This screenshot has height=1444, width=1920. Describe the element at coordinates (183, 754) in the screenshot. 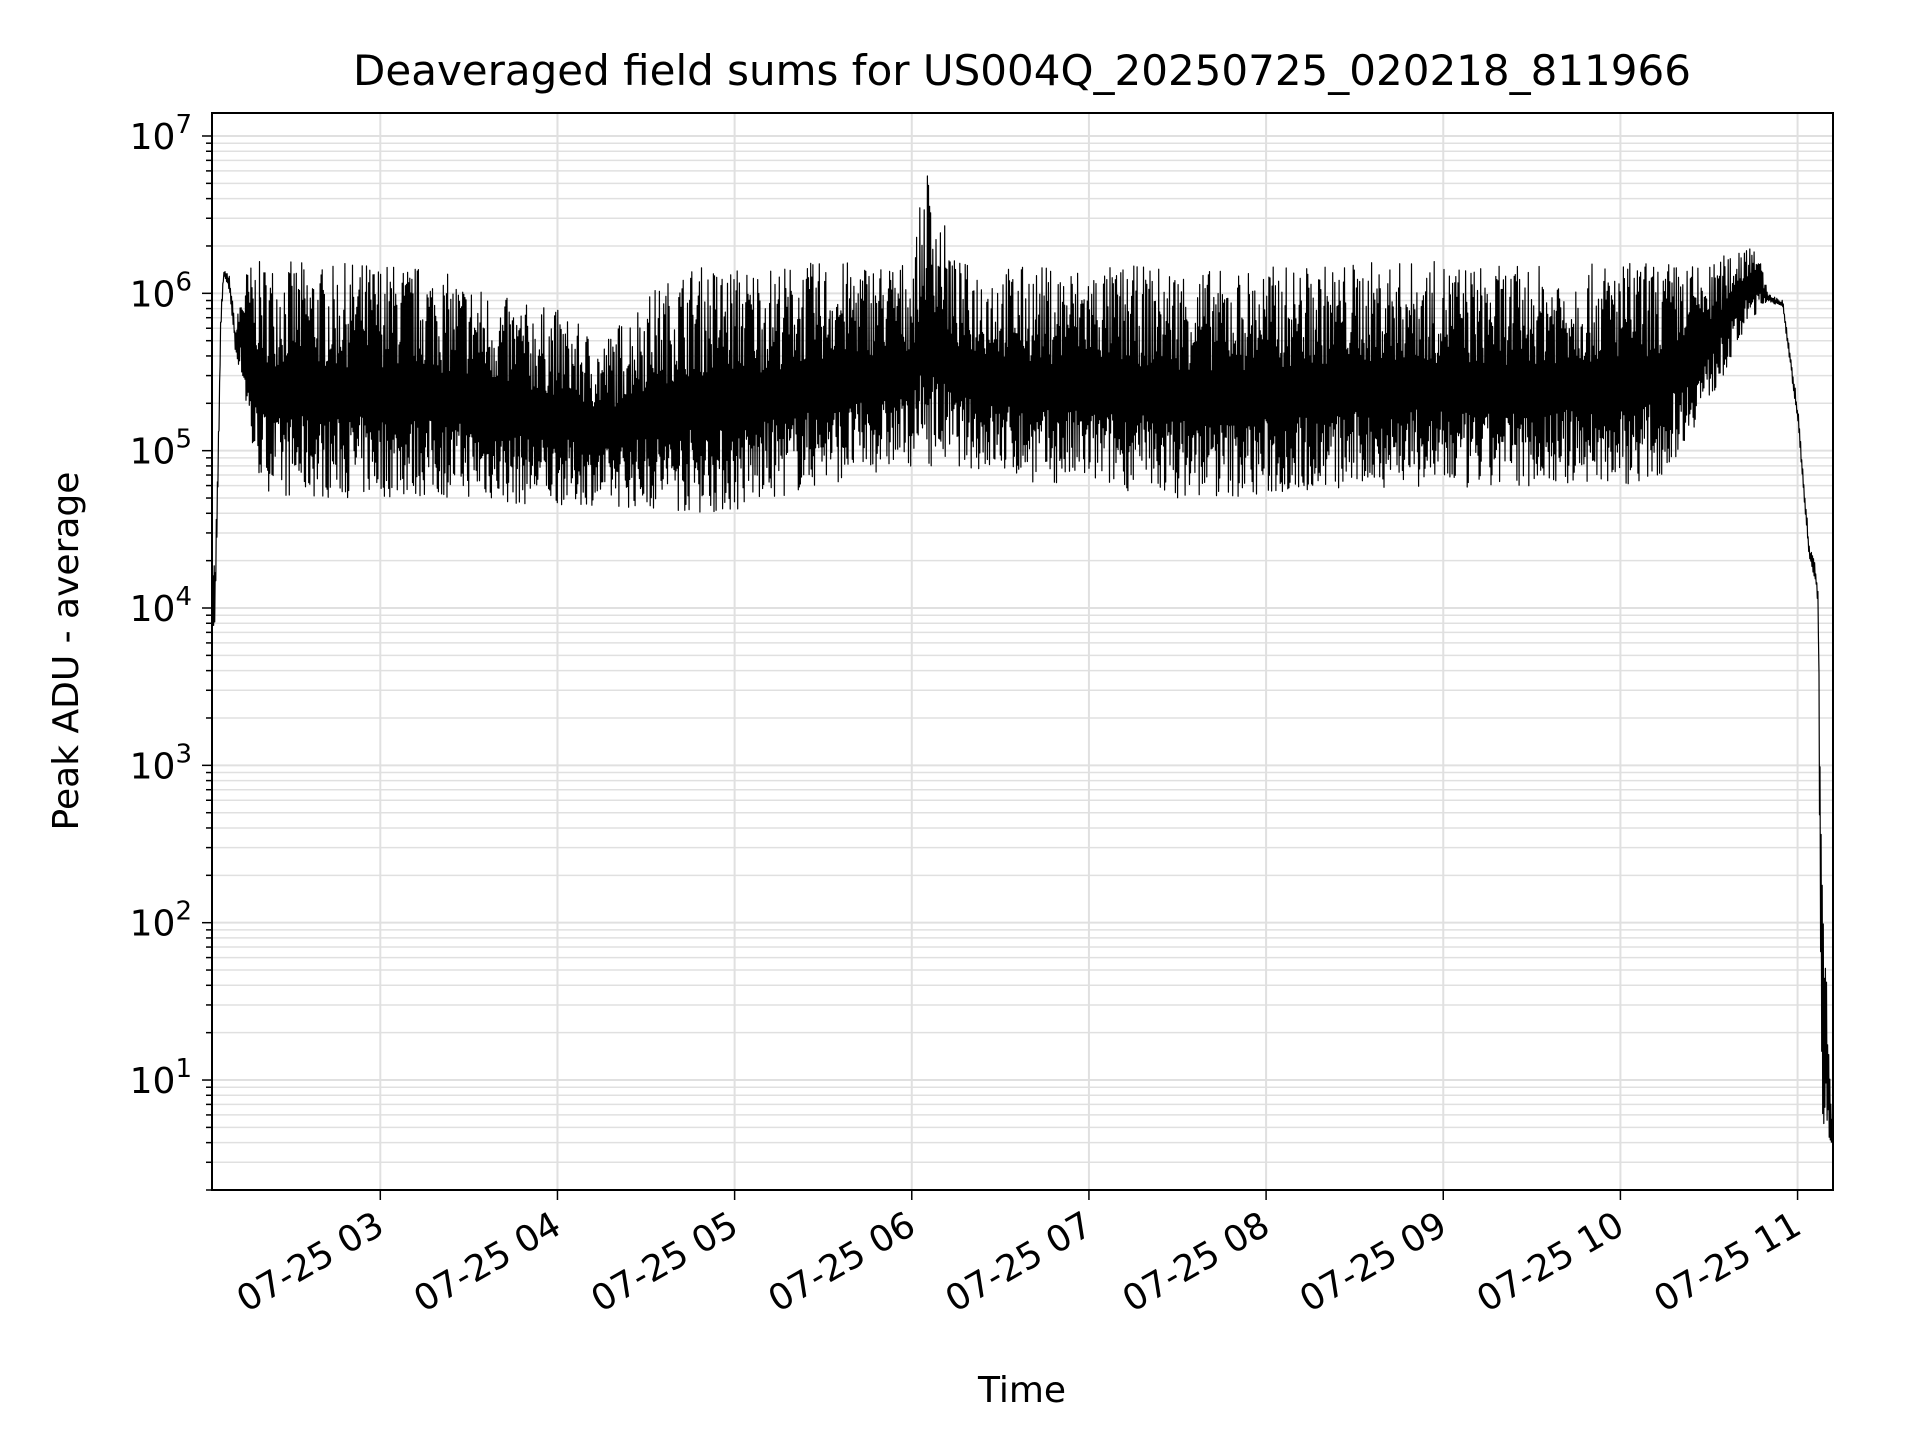

I see `y-tick-label-exponent: 3` at that location.